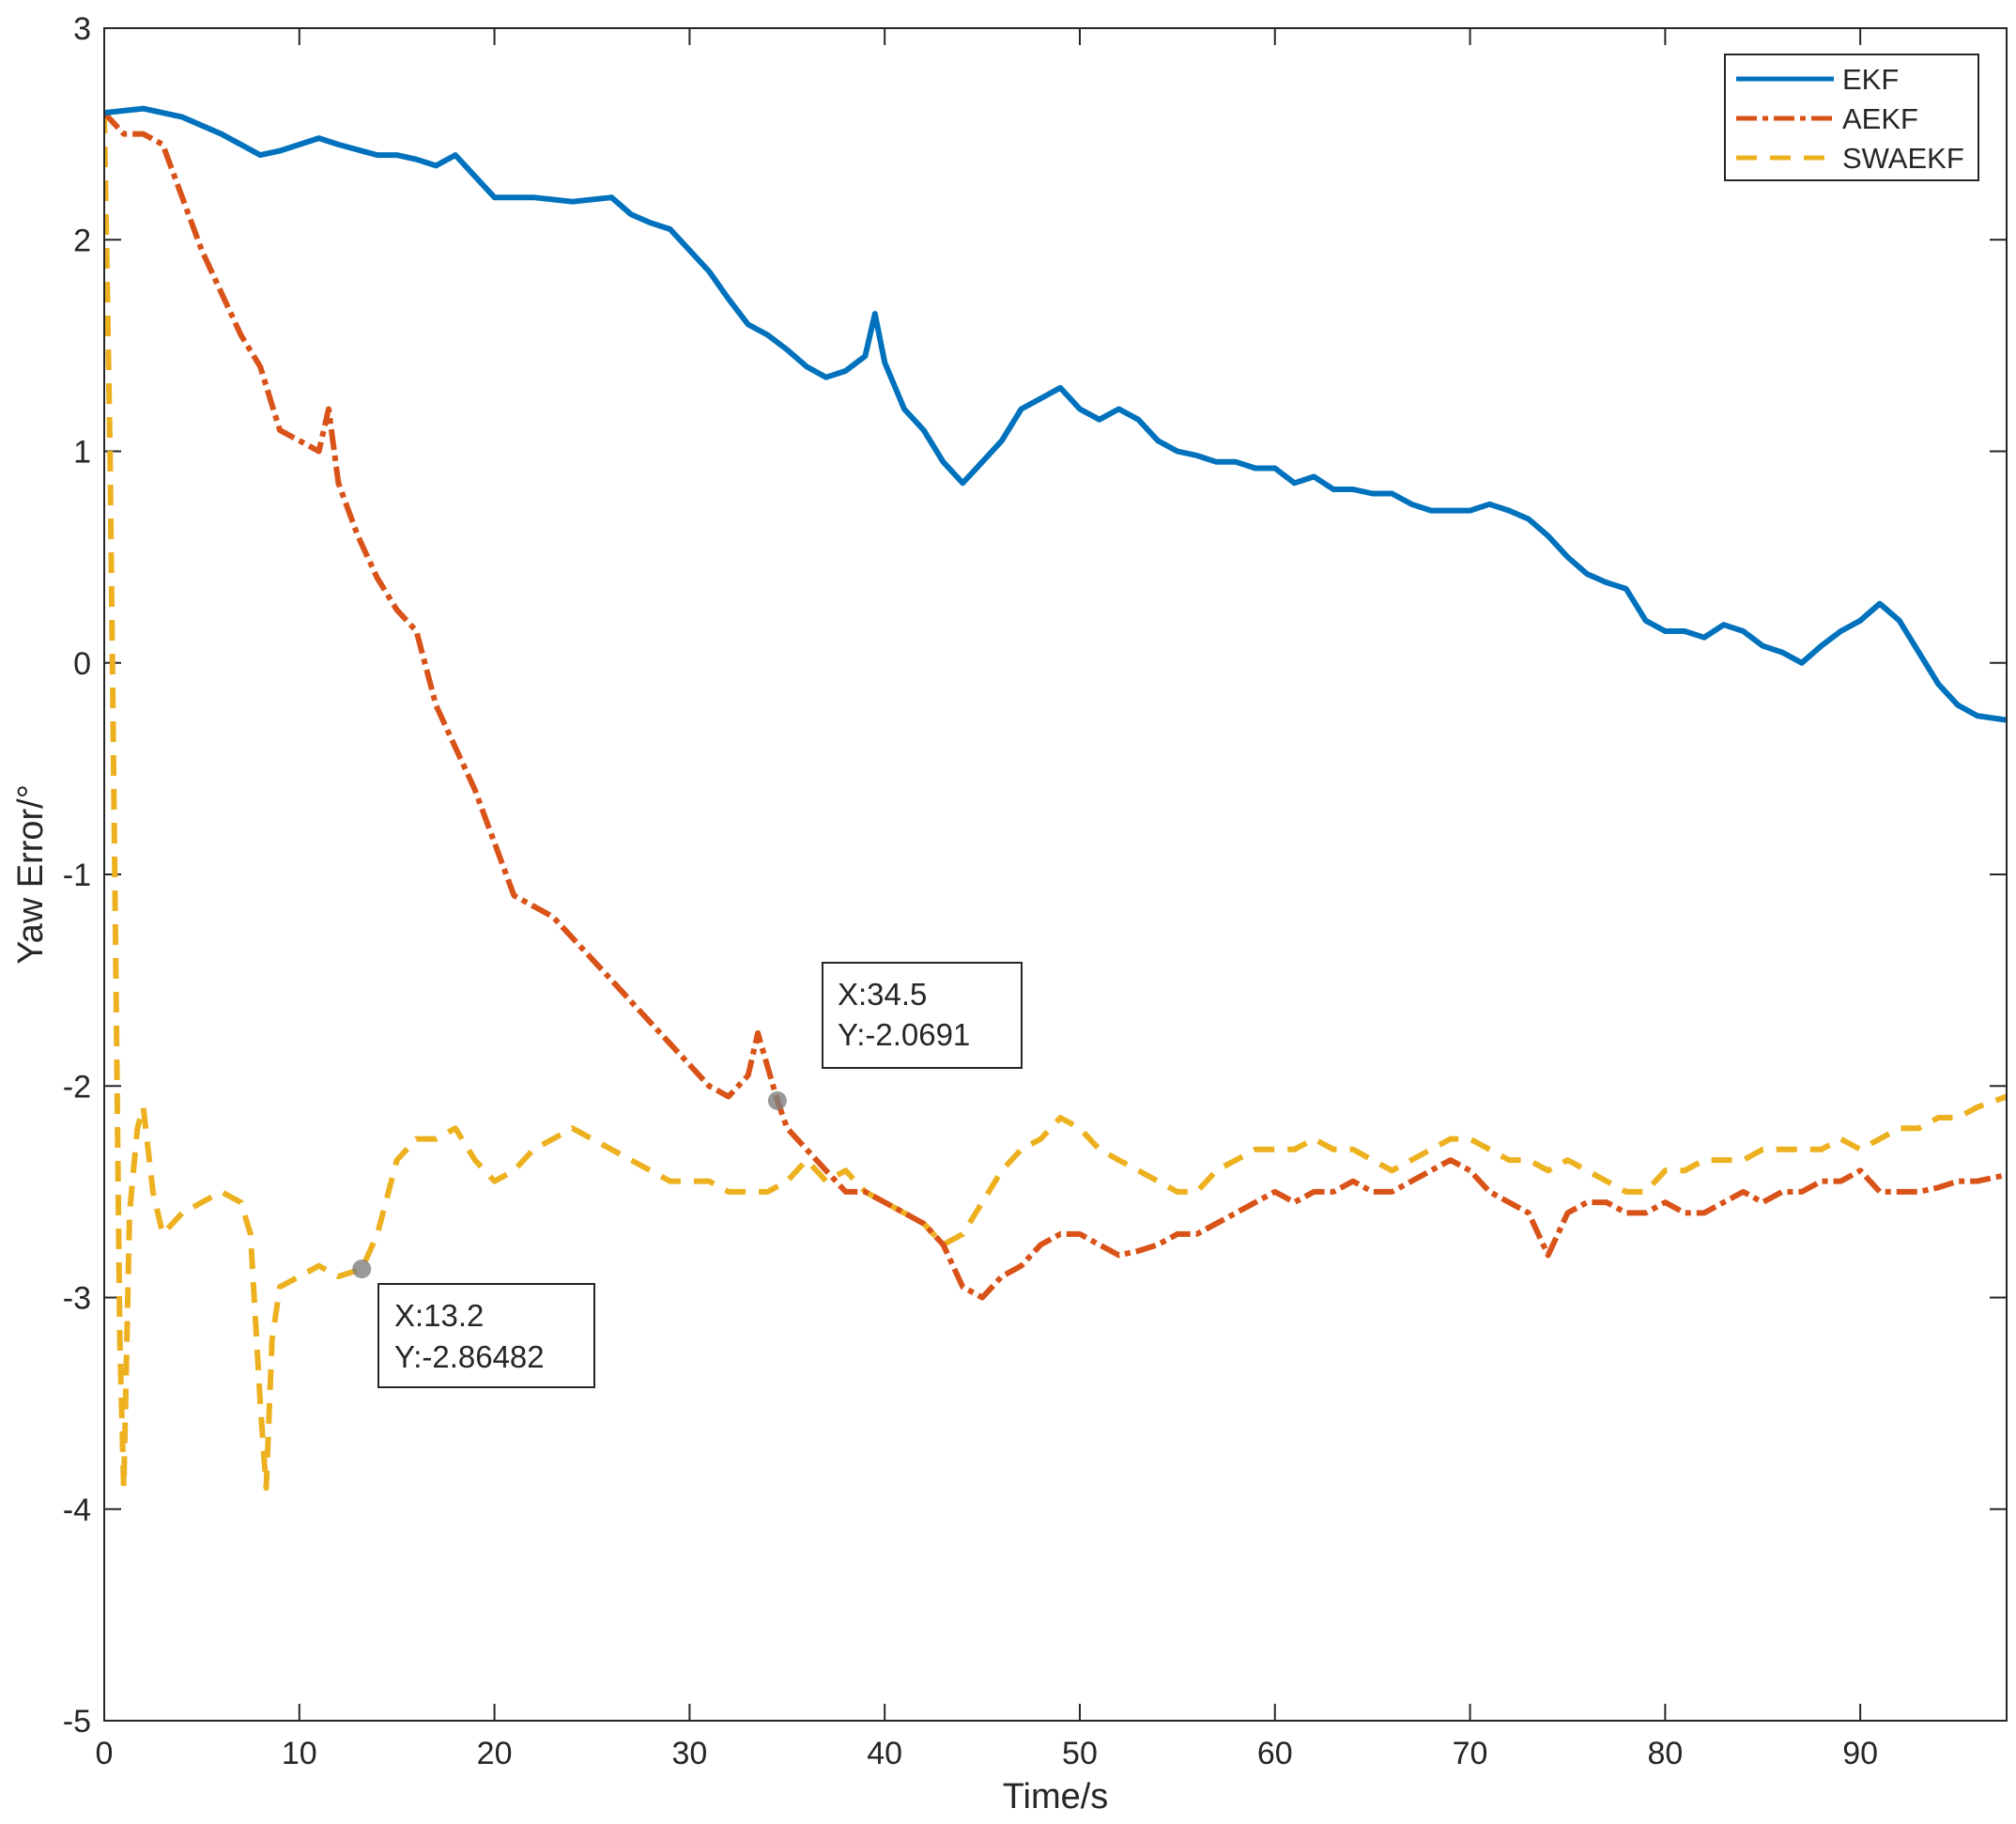  Describe the element at coordinates (1880, 119) in the screenshot. I see `legend-label-aekf: AEKF` at that location.